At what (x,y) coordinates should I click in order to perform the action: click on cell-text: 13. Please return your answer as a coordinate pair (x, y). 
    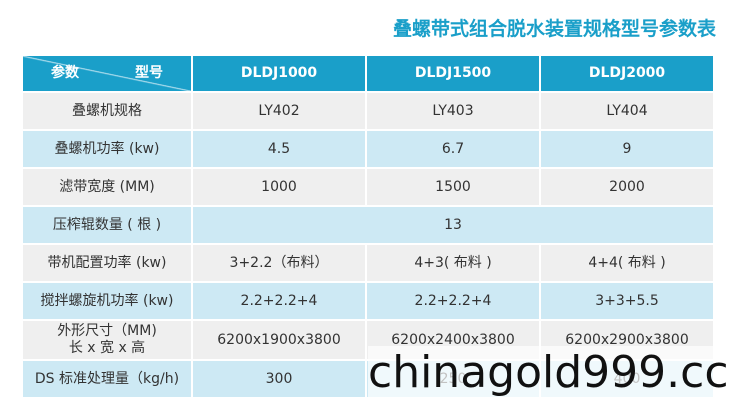
    Looking at the image, I should click on (453, 224).